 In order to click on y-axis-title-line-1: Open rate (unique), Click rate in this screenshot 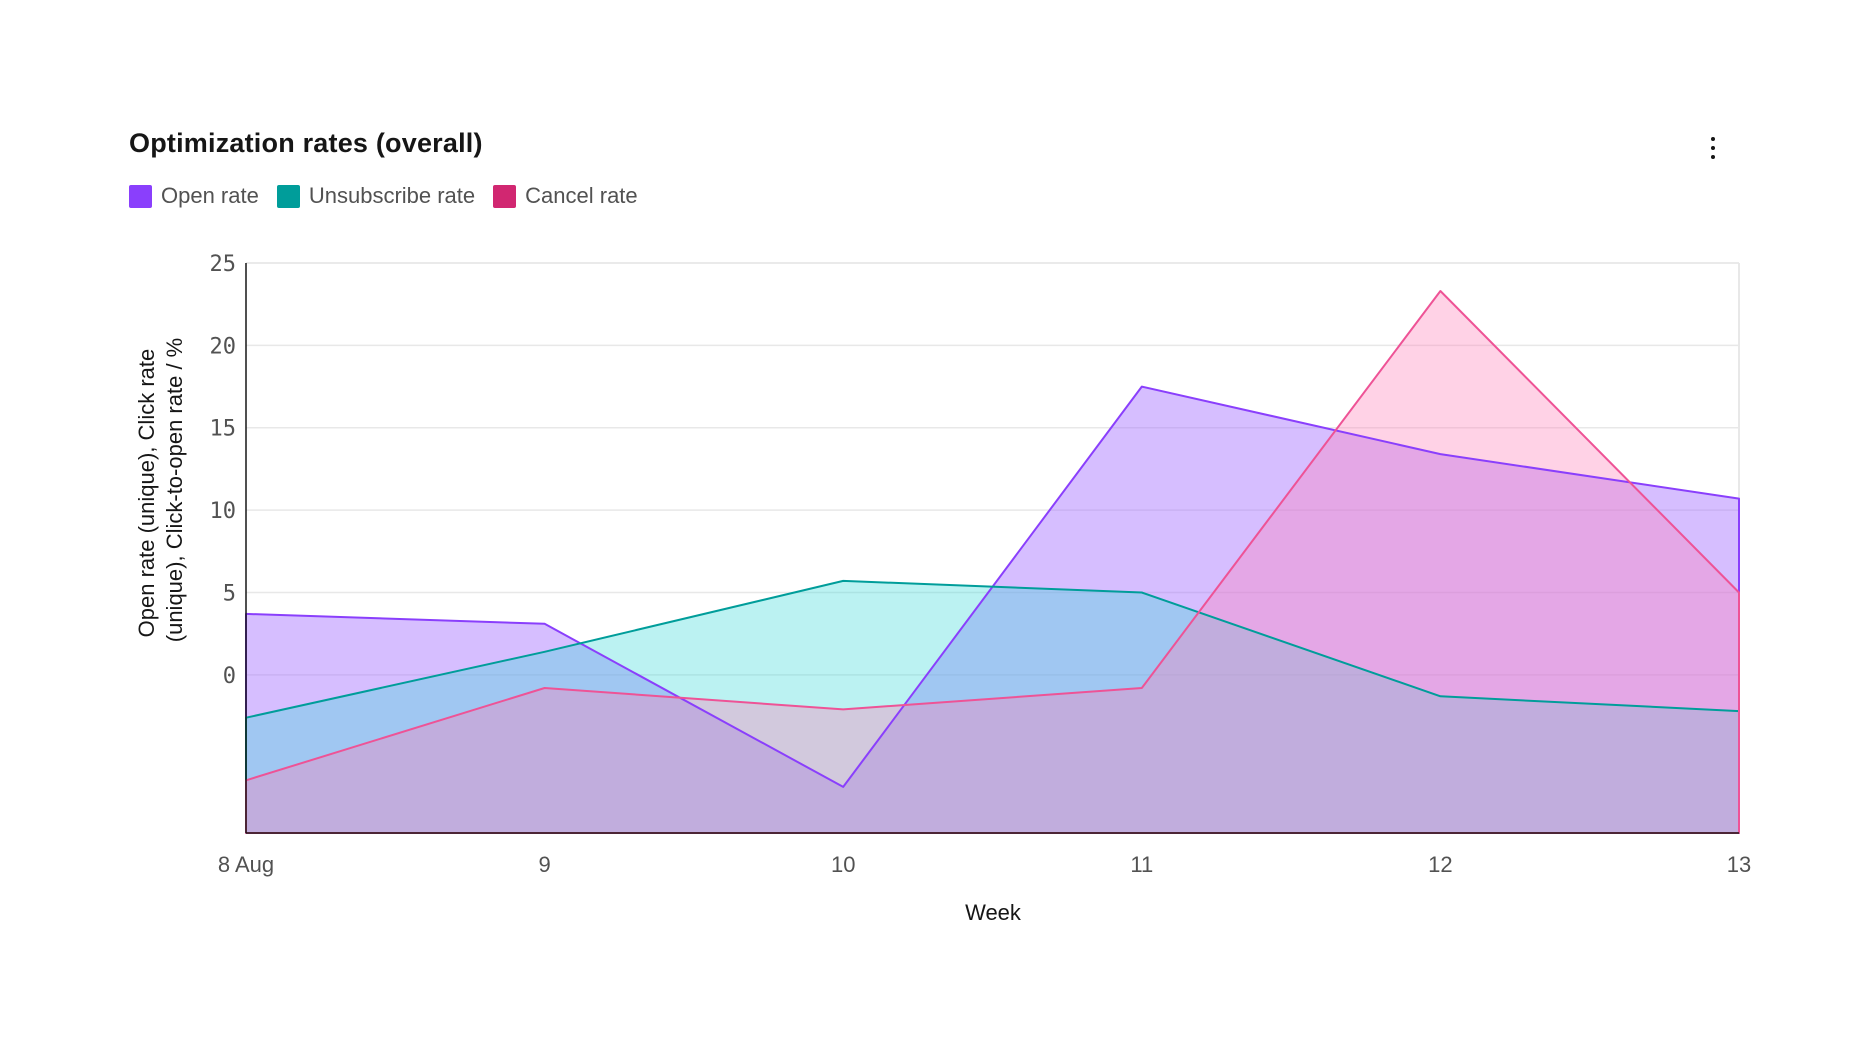, I will do `click(146, 493)`.